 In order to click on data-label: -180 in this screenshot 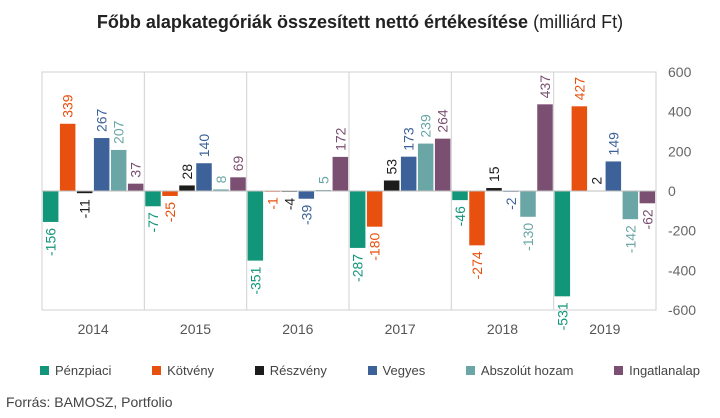, I will do `click(375, 246)`.